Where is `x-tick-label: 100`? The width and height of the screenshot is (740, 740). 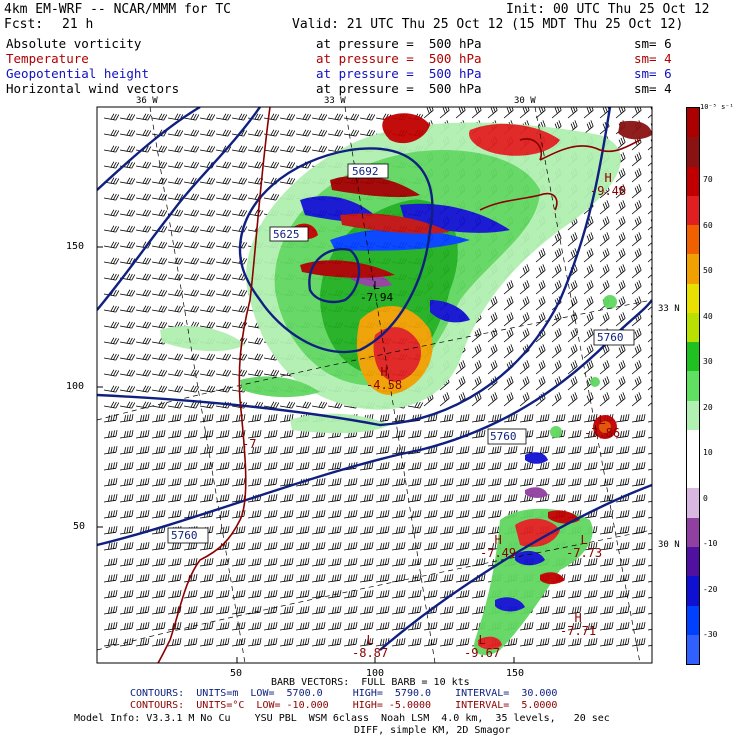 x-tick-label: 100 is located at coordinates (375, 673).